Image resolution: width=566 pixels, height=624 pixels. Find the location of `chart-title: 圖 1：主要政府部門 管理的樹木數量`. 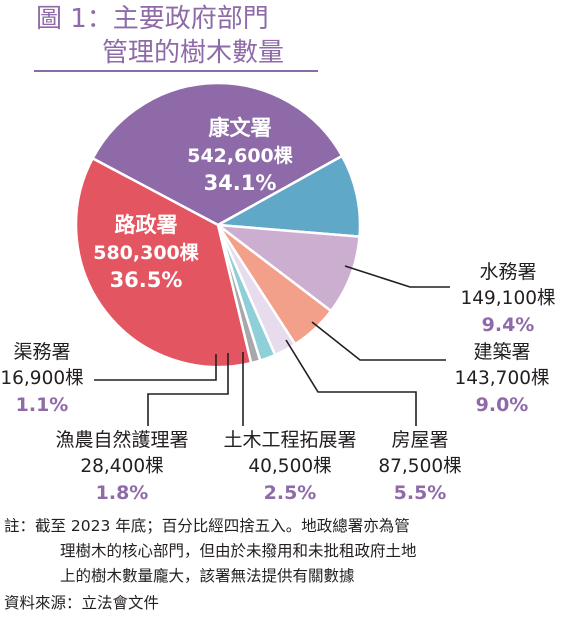

chart-title: 圖 1：主要政府部門 管理的樹木數量 is located at coordinates (186, 36).